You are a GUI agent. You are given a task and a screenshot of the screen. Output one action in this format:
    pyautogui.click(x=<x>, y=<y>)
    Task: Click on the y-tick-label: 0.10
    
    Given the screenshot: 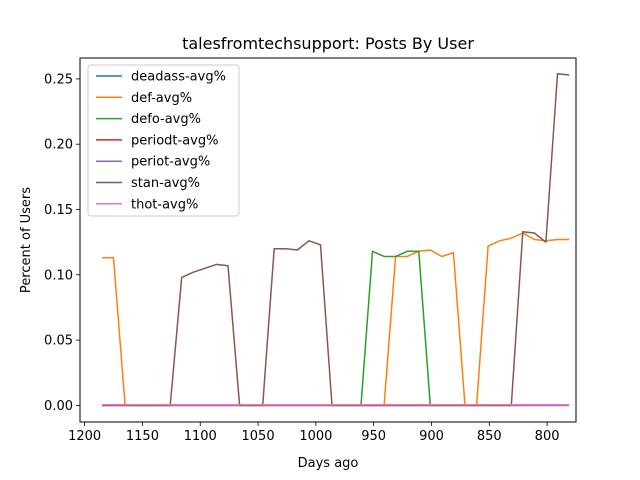 What is the action you would take?
    pyautogui.click(x=58, y=275)
    